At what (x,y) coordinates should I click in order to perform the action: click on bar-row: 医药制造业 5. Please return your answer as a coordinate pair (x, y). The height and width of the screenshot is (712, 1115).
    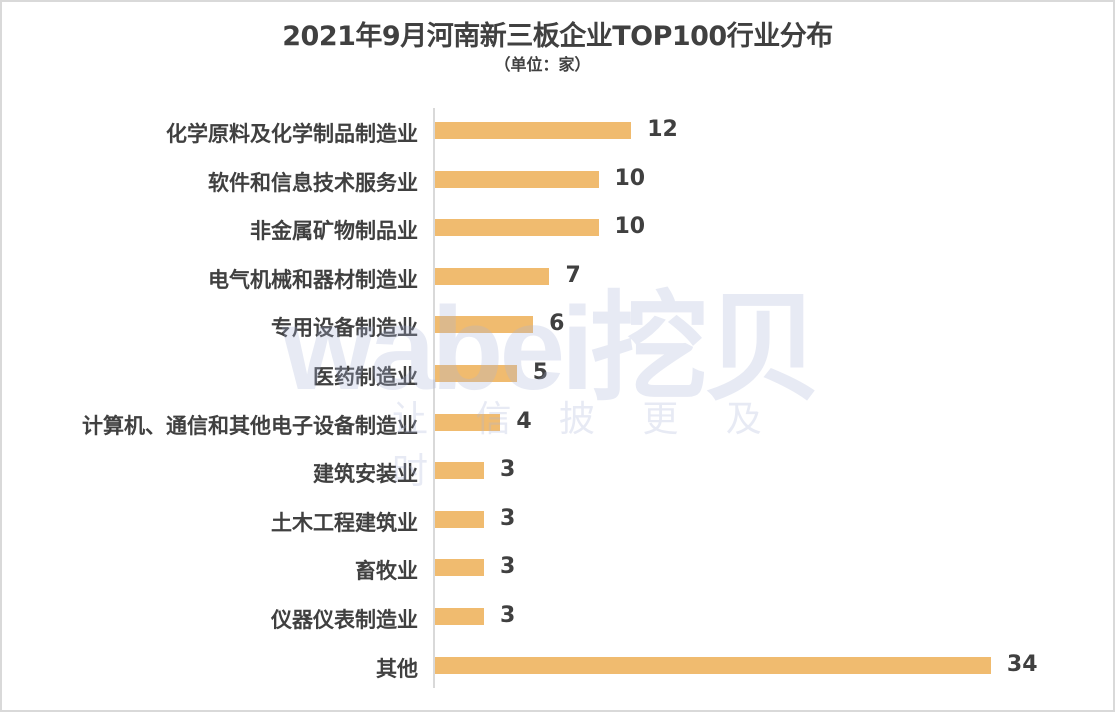
    Looking at the image, I should click on (557, 374).